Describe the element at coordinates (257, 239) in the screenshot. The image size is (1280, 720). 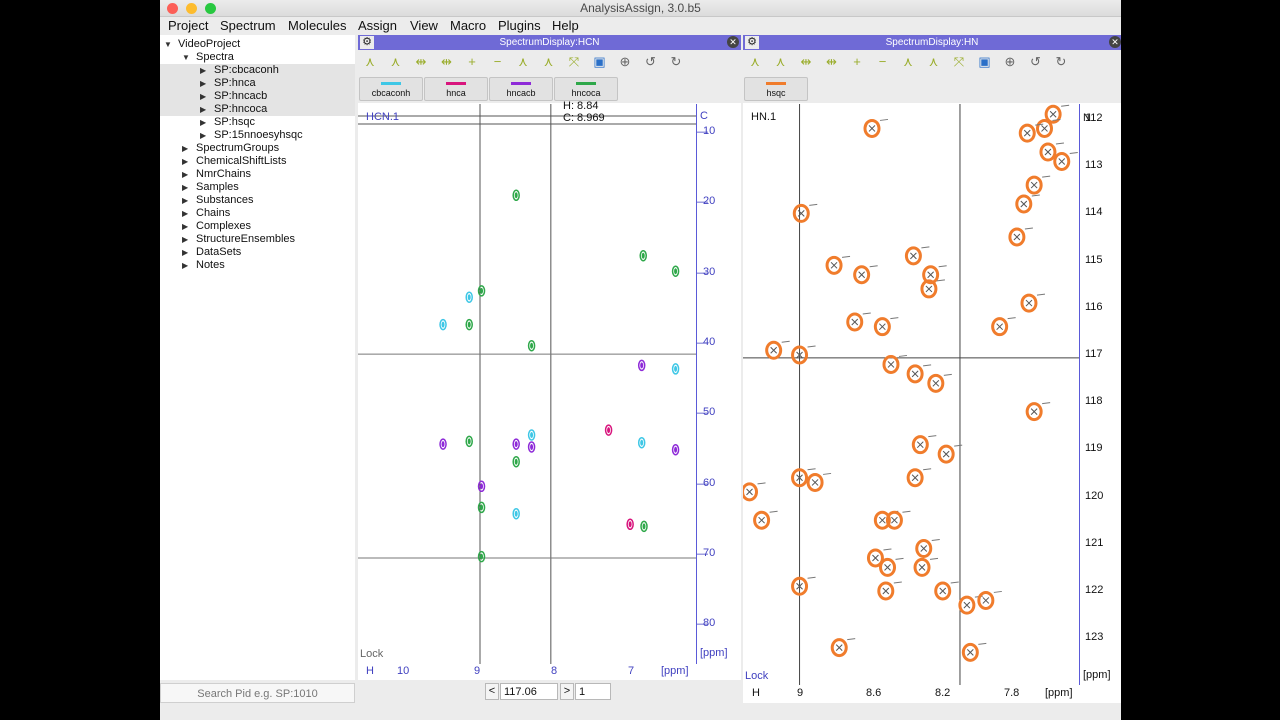
I see `tree-item: ▶ StructureEnsembles` at that location.